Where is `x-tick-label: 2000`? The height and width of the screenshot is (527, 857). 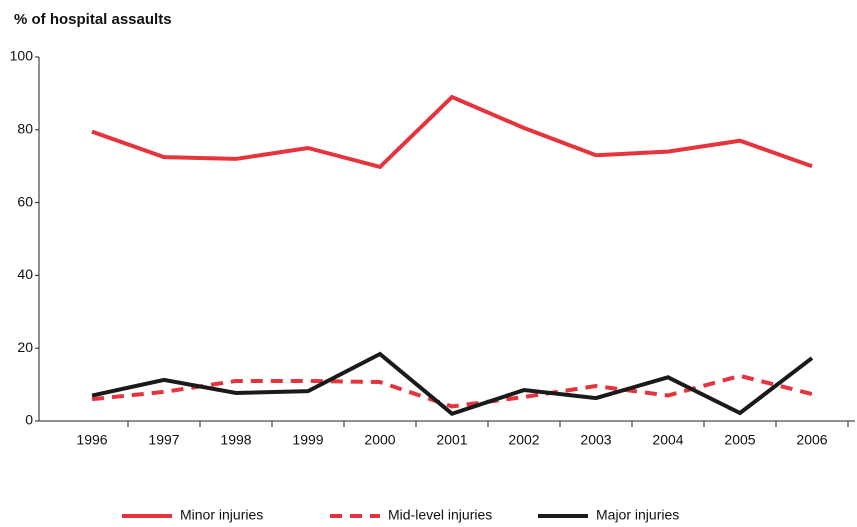 x-tick-label: 2000 is located at coordinates (379, 440).